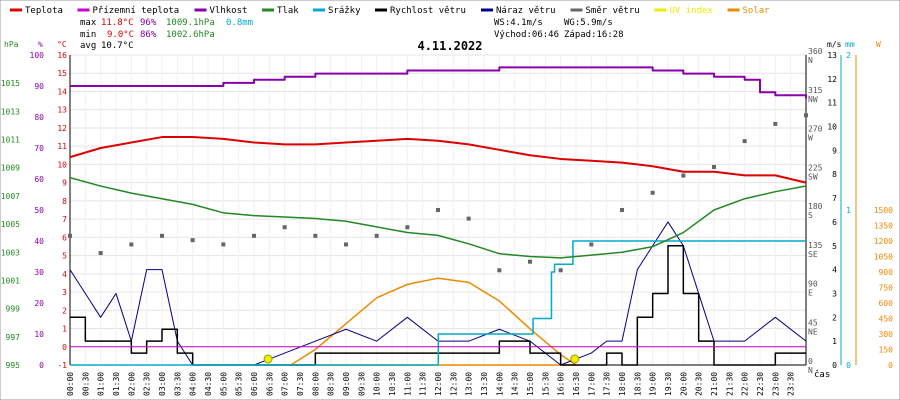 This screenshot has width=900, height=400. What do you see at coordinates (438, 160) in the screenshot?
I see `temperature-line` at bounding box center [438, 160].